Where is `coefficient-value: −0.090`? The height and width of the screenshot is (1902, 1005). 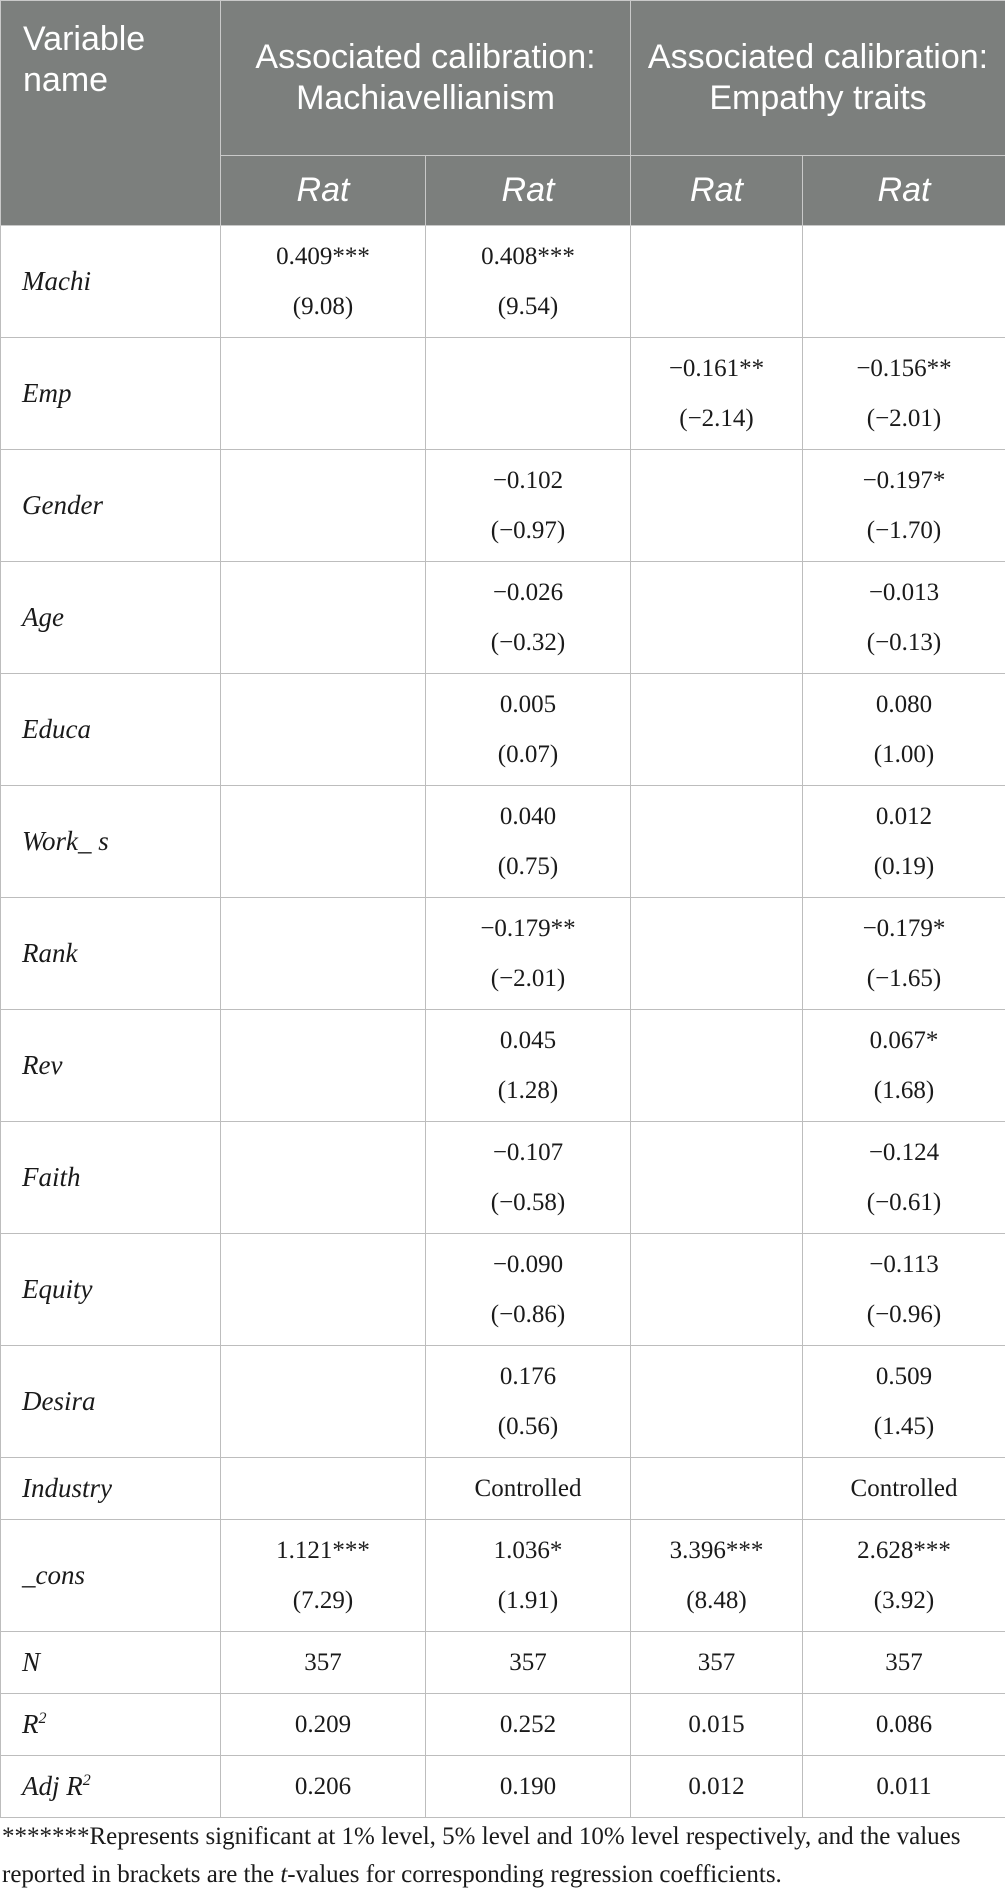
coefficient-value: −0.090 is located at coordinates (528, 1264).